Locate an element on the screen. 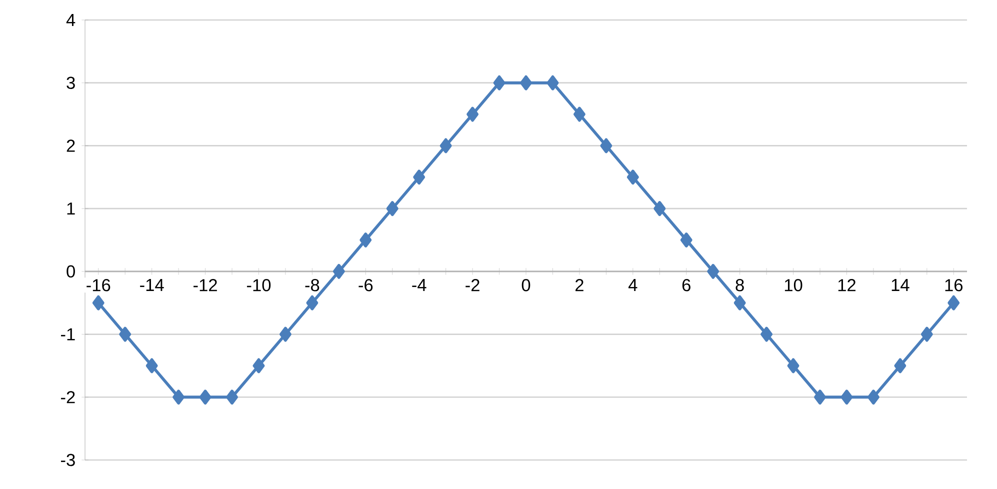  y-tick-label: -2 is located at coordinates (67, 397).